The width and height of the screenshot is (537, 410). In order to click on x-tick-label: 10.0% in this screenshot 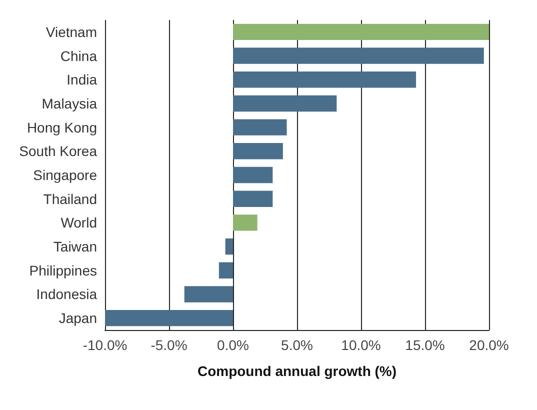, I will do `click(361, 345)`.